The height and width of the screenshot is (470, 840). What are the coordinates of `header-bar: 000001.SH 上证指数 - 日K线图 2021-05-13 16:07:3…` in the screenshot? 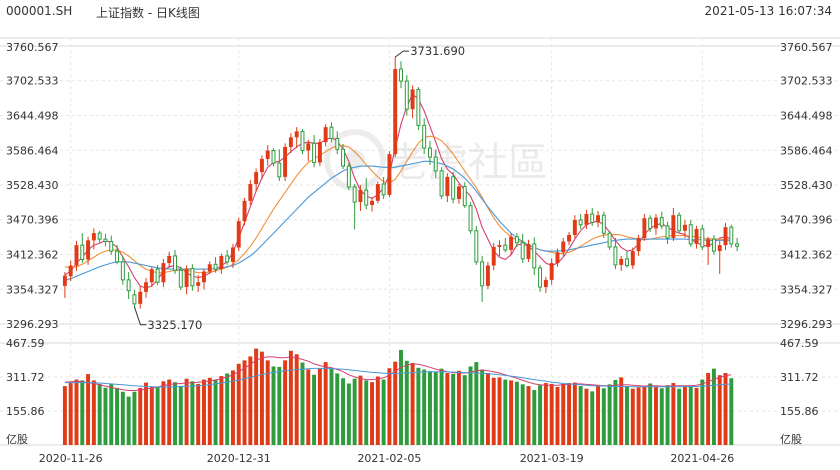 It's located at (420, 11).